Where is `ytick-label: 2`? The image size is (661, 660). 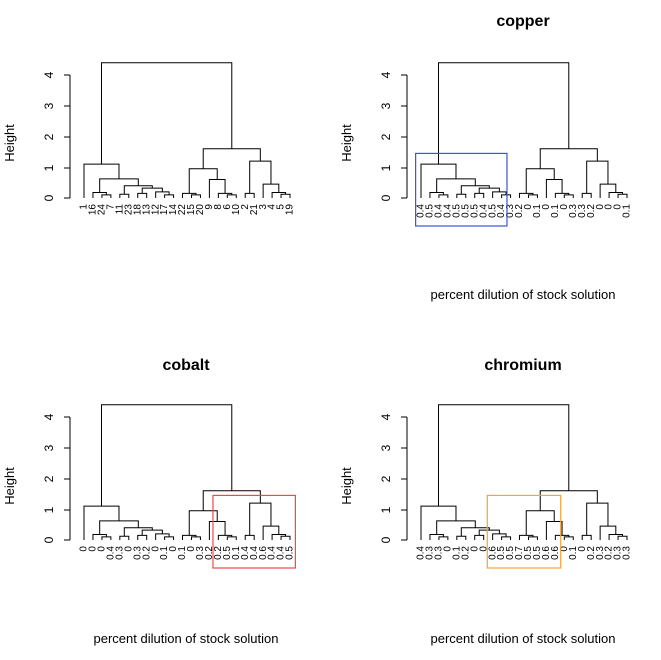
ytick-label: 2 is located at coordinates (49, 478).